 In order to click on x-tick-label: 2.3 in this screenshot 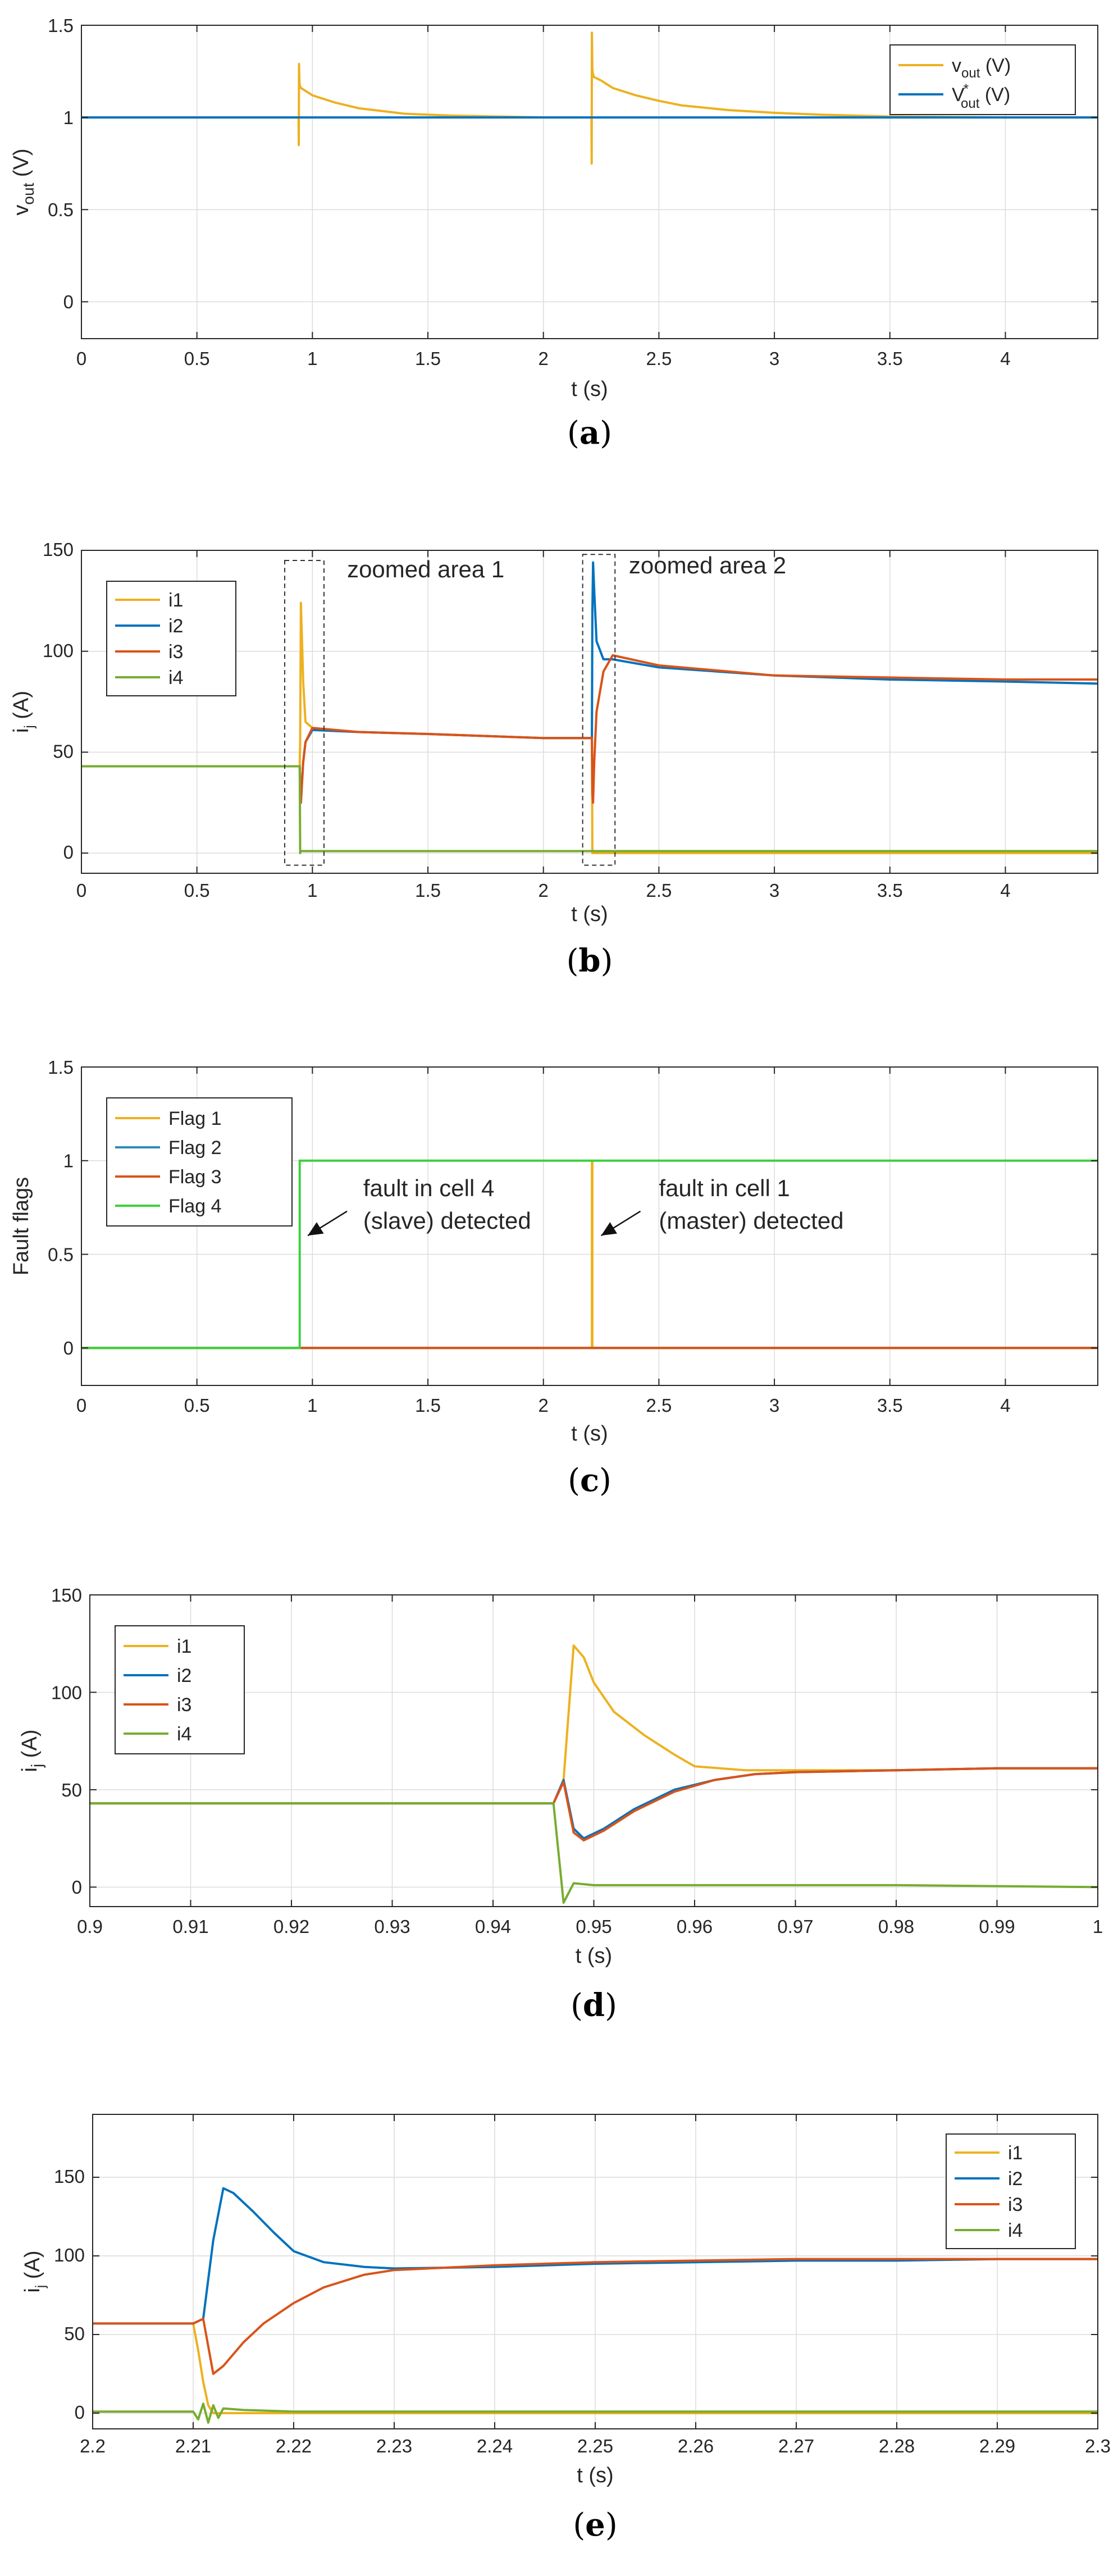, I will do `click(1098, 2446)`.